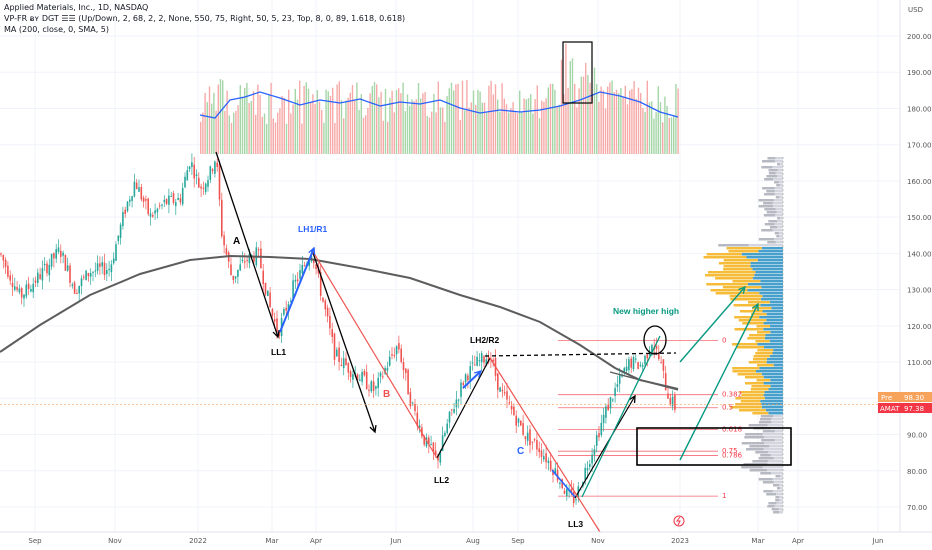  What do you see at coordinates (914, 398) in the screenshot?
I see `pre-value: 98.30` at bounding box center [914, 398].